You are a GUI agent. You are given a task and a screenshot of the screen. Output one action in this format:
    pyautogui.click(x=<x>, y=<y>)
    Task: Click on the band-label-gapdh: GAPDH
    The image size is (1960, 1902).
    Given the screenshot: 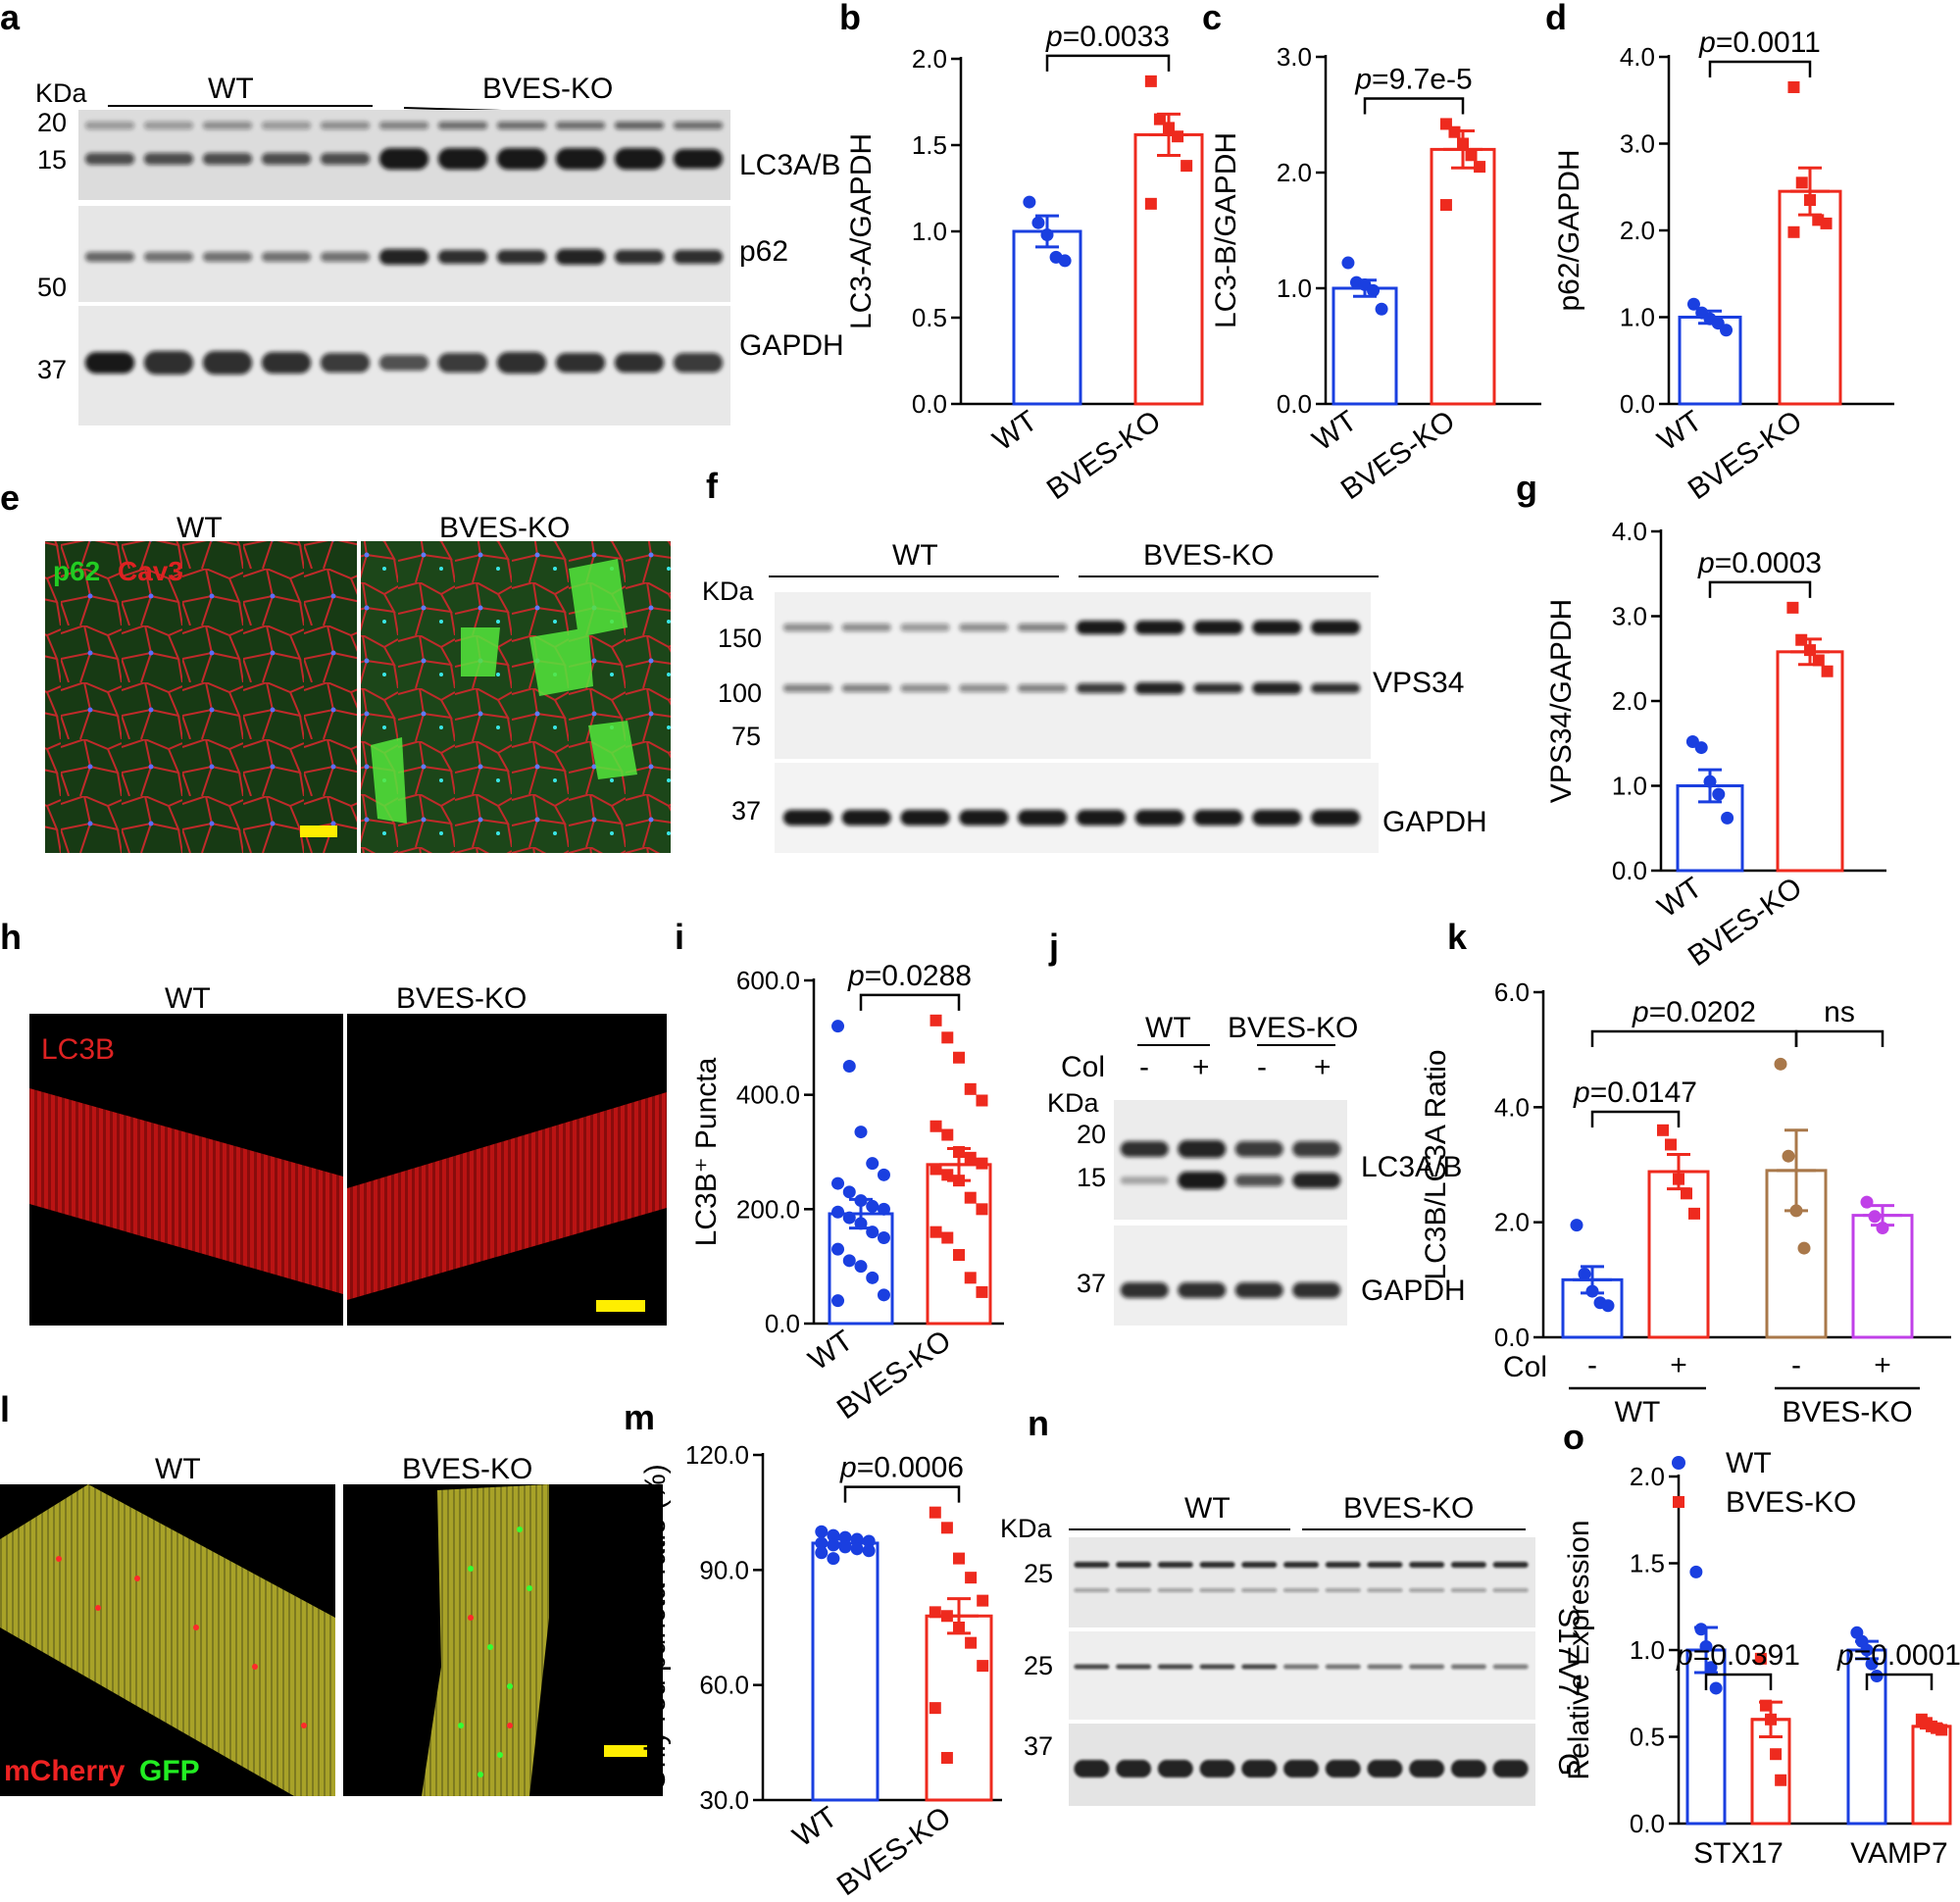 What is the action you would take?
    pyautogui.click(x=1414, y=1291)
    